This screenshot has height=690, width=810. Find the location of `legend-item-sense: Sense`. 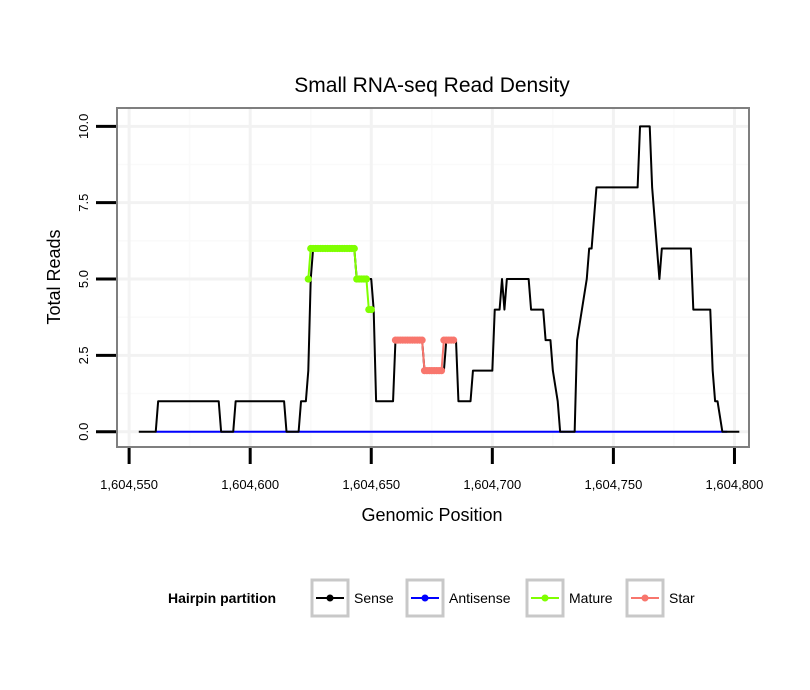

legend-item-sense: Sense is located at coordinates (352, 598).